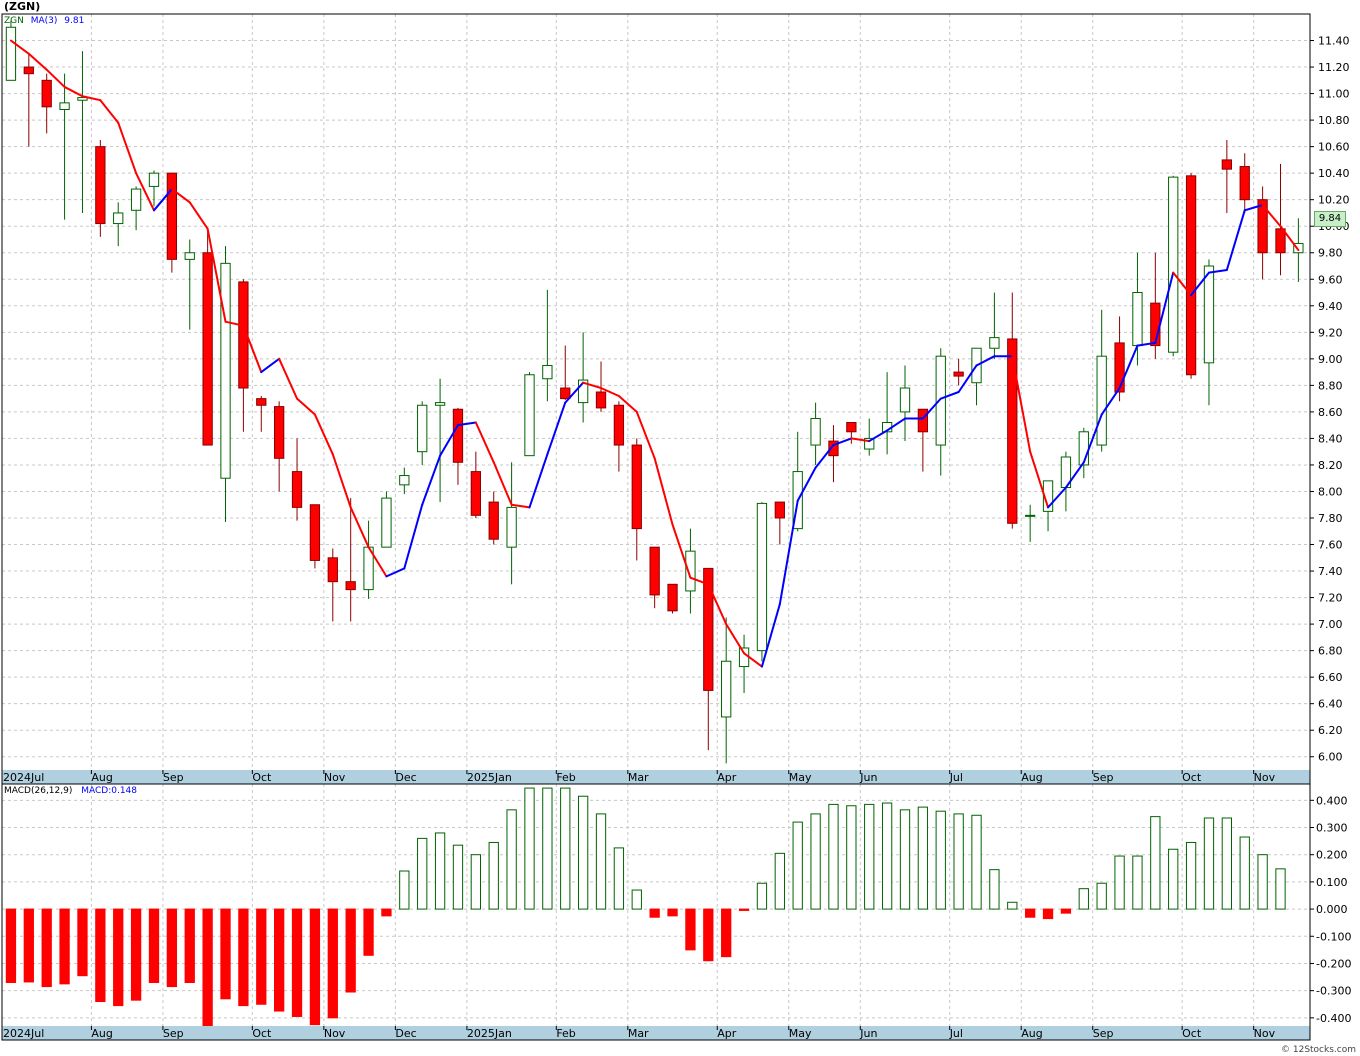  Describe the element at coordinates (109, 791) in the screenshot. I see `macd-legend-value: MACD:0.148` at that location.